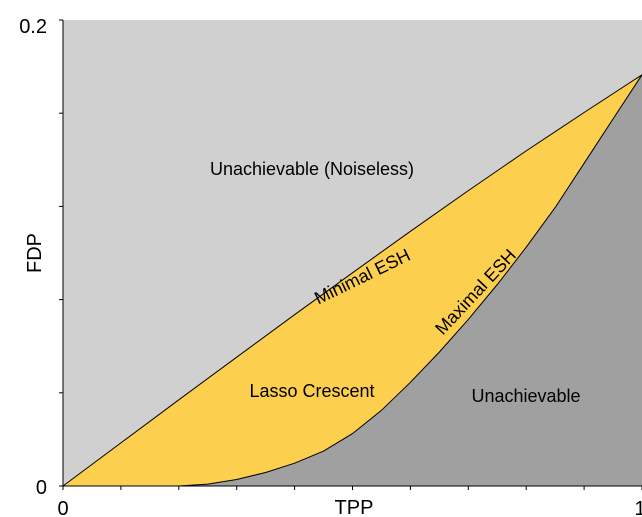 The height and width of the screenshot is (517, 642). I want to click on x-axis-title: TPP, so click(354, 507).